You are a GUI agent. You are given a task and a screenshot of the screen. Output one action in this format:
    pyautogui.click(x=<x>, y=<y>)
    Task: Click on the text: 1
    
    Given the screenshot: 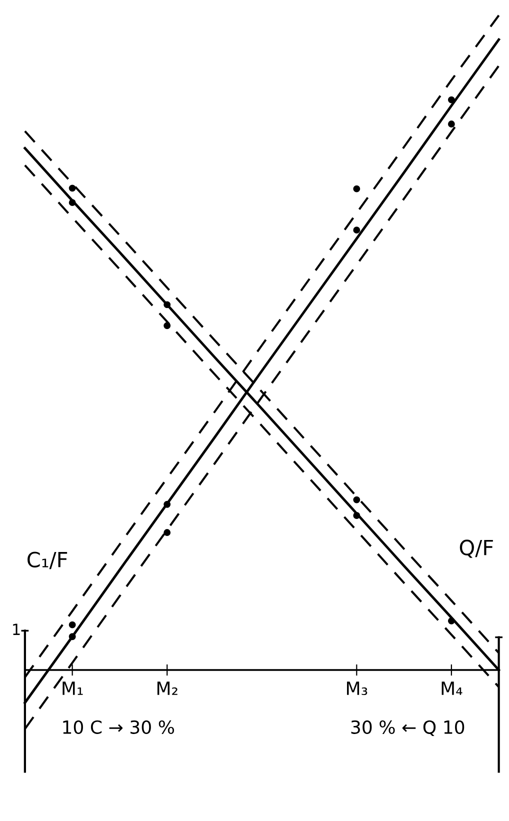 What is the action you would take?
    pyautogui.click(x=16, y=629)
    